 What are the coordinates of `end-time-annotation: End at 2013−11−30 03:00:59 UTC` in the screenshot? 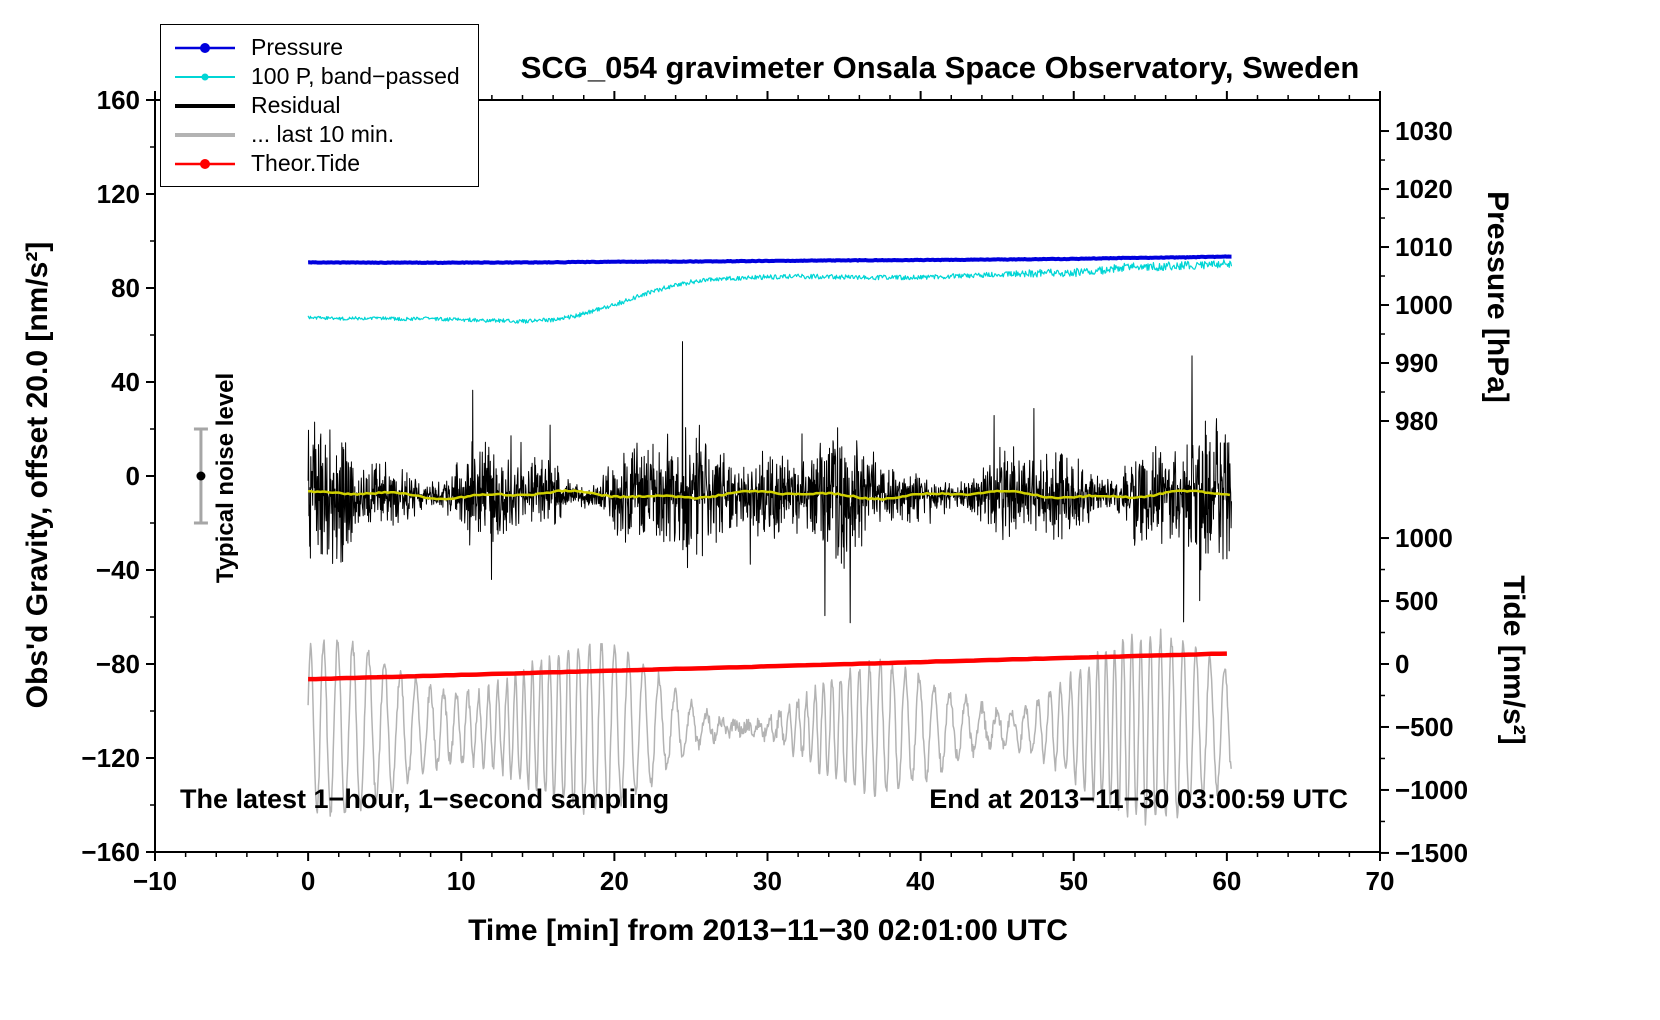 It's located at (1138, 799).